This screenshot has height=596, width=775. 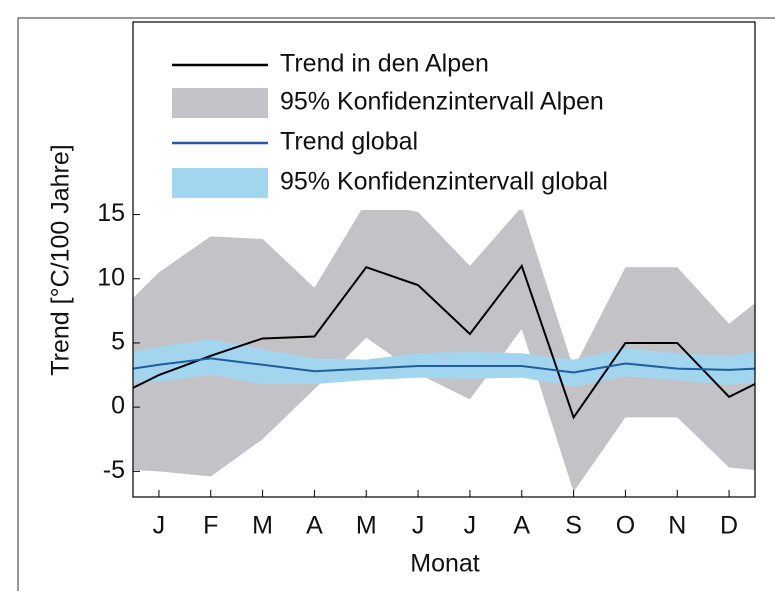 I want to click on confidence-band, so click(x=444, y=363).